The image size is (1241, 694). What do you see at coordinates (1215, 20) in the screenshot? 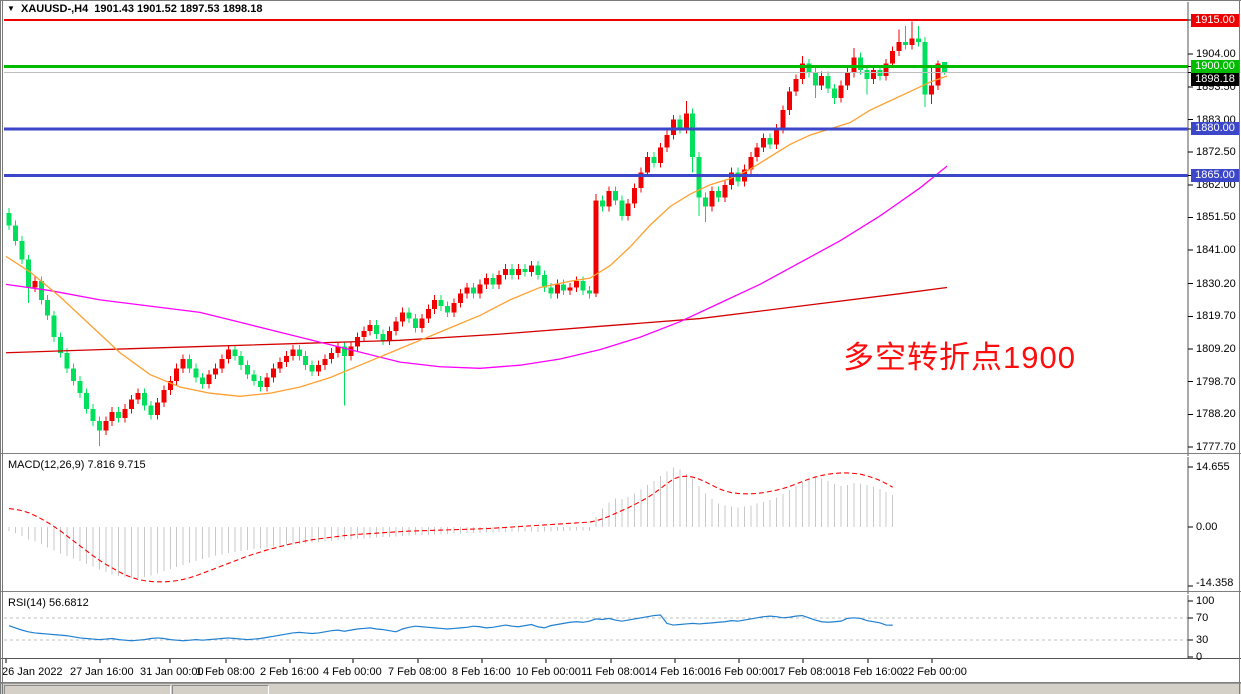
I see `price-badge-1915.00: 1915.00` at bounding box center [1215, 20].